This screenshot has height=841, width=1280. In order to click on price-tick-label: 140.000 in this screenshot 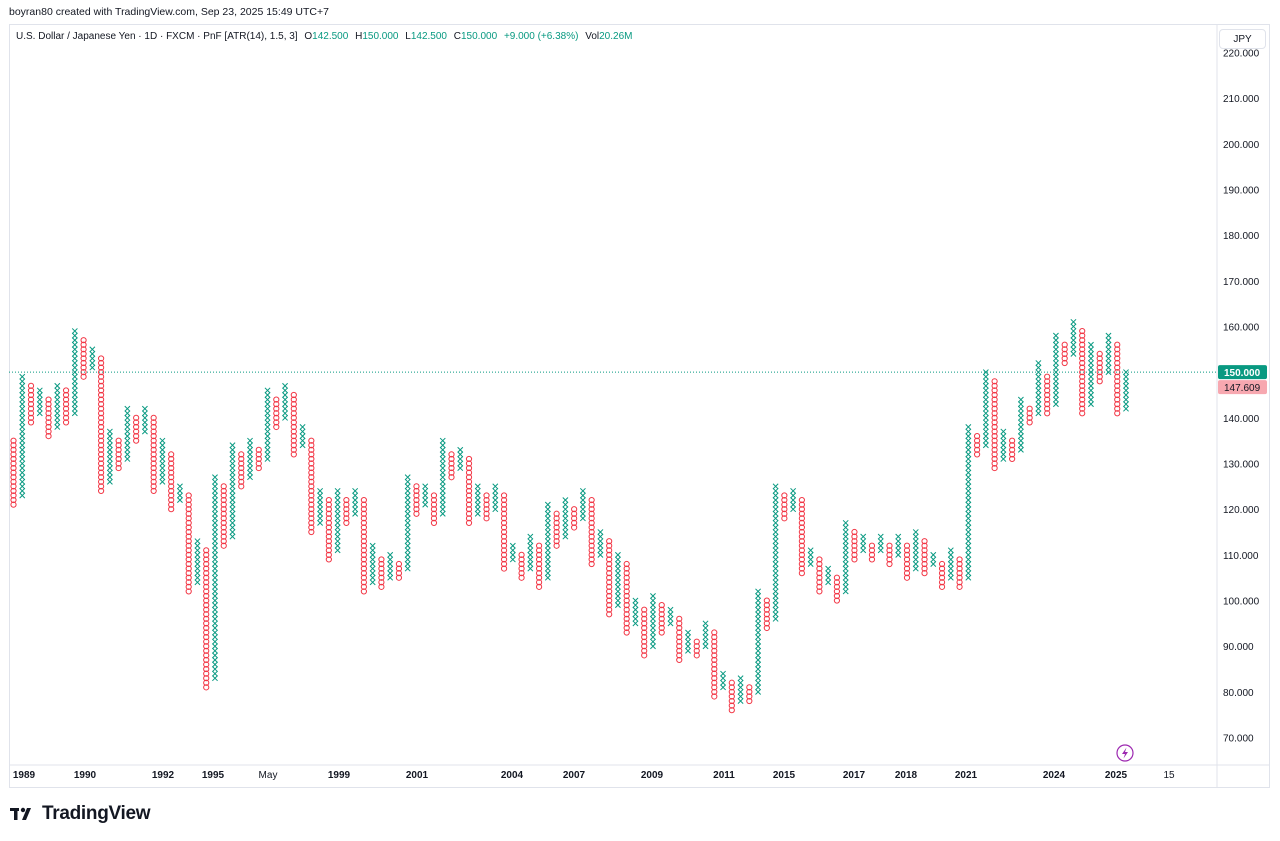, I will do `click(1241, 419)`.